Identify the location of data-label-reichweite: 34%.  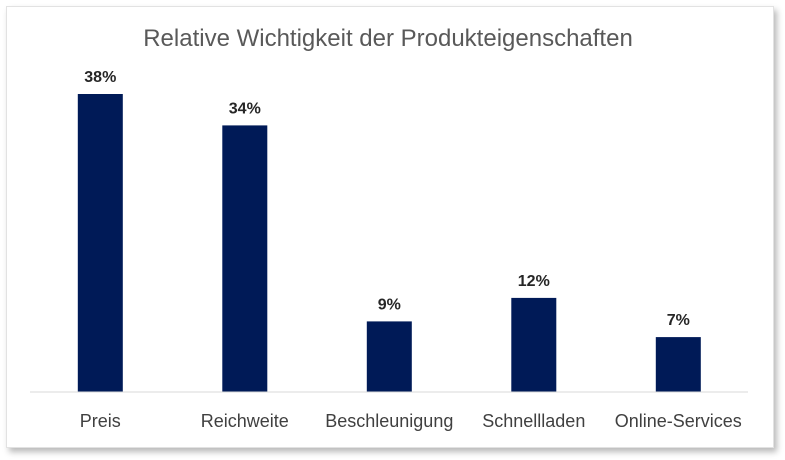
(245, 108).